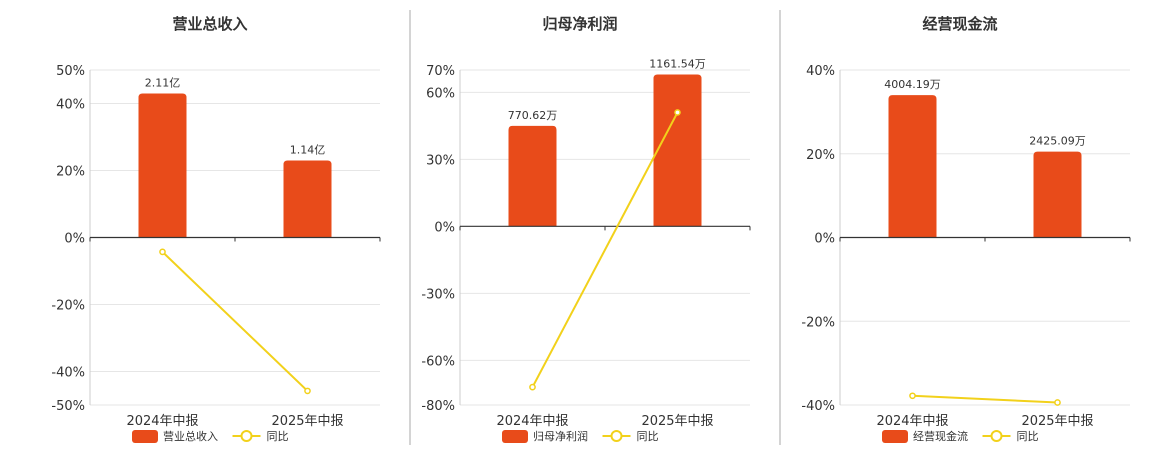  What do you see at coordinates (440, 71) in the screenshot?
I see `y-tick-label: 70%` at bounding box center [440, 71].